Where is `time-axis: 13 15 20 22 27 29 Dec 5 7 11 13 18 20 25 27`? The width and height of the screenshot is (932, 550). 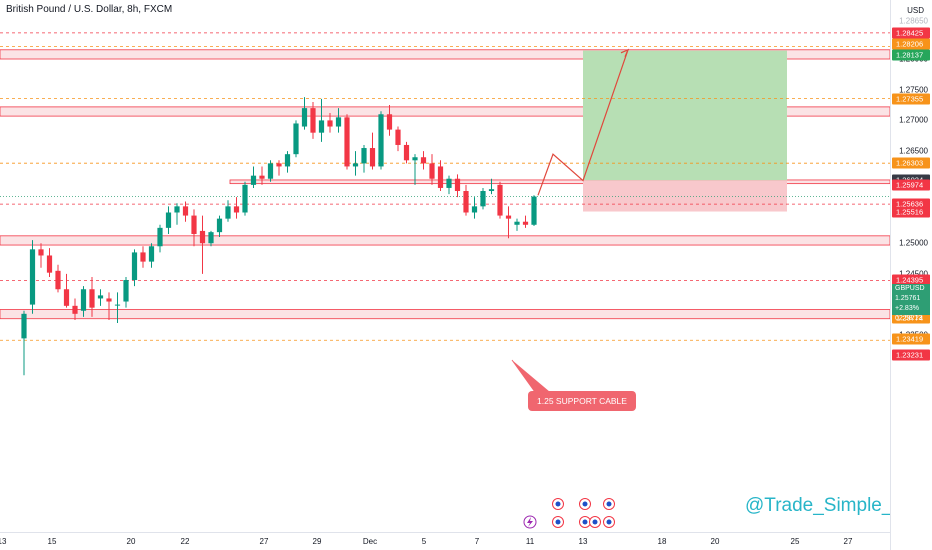
time-axis: 13 15 20 22 27 29 Dec 5 7 11 13 18 20 25 27 is located at coordinates (445, 541).